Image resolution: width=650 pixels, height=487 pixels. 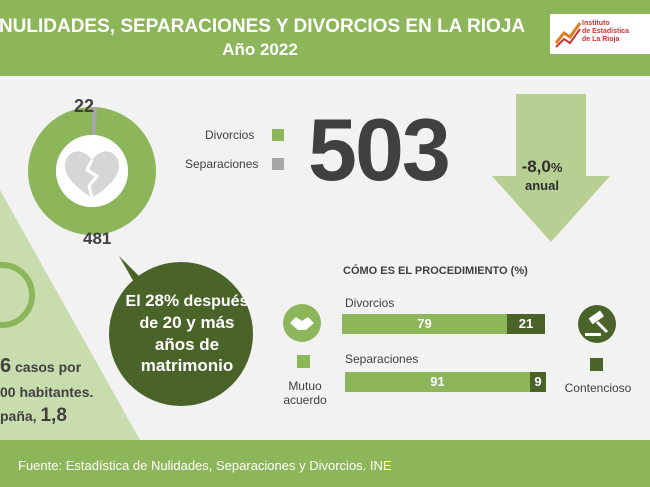 I want to click on bar-separaciones-mutuo: 91, so click(x=437, y=382).